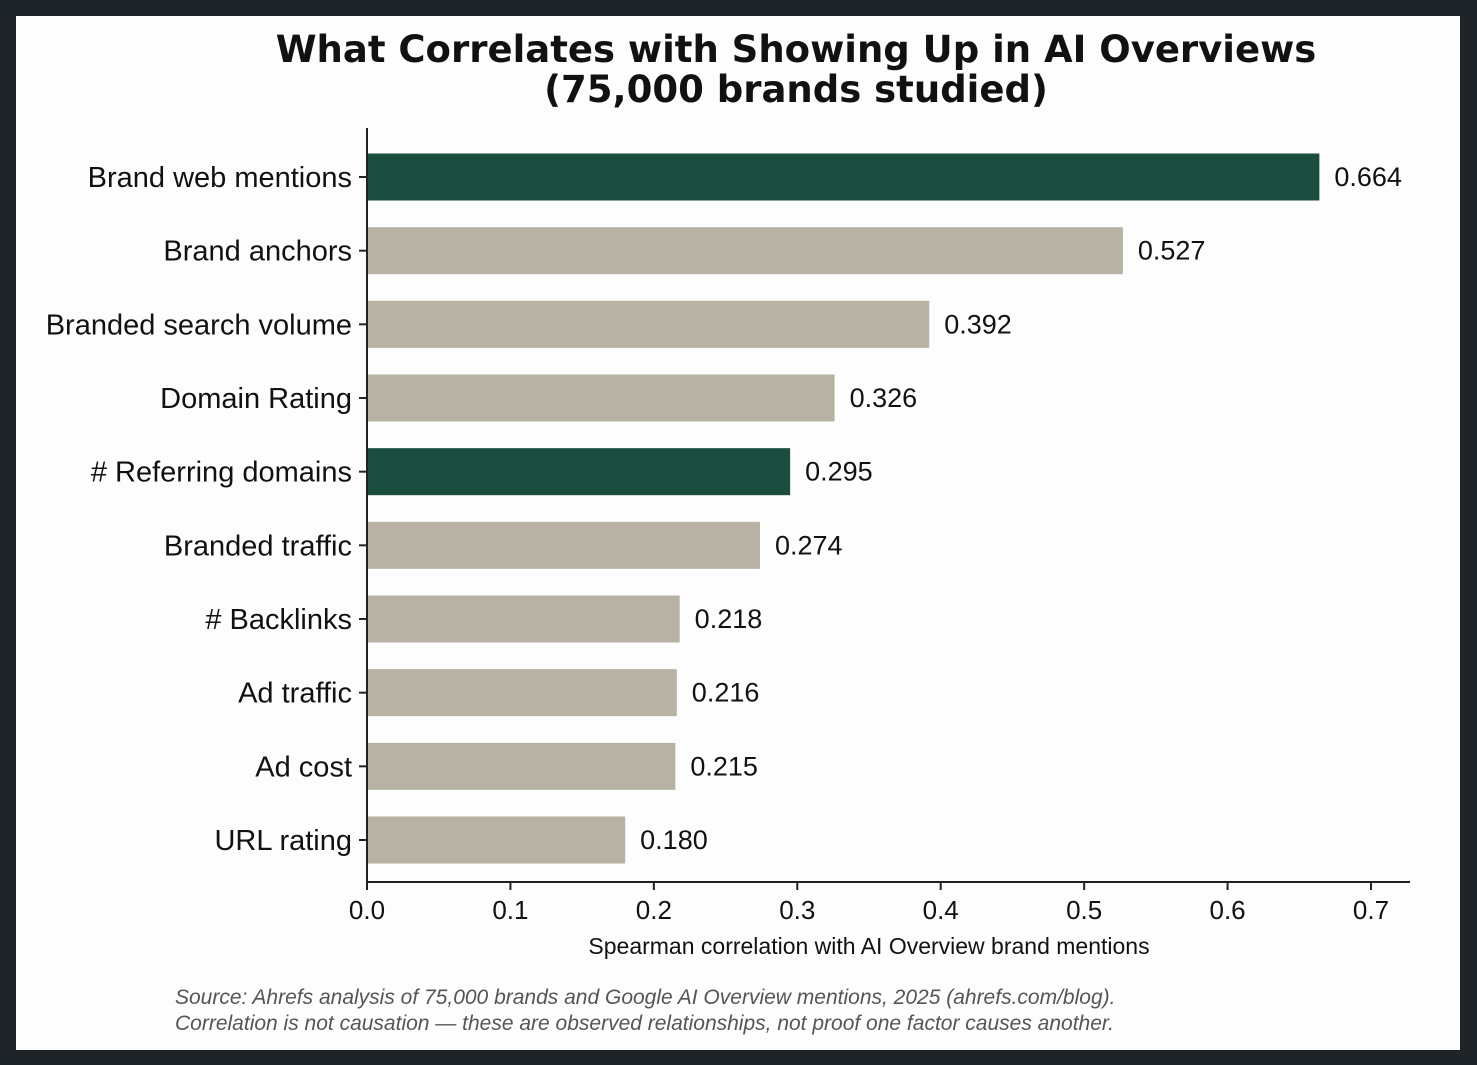 This screenshot has width=1477, height=1065. Describe the element at coordinates (256, 399) in the screenshot. I see `category-label: Domain Rating` at that location.